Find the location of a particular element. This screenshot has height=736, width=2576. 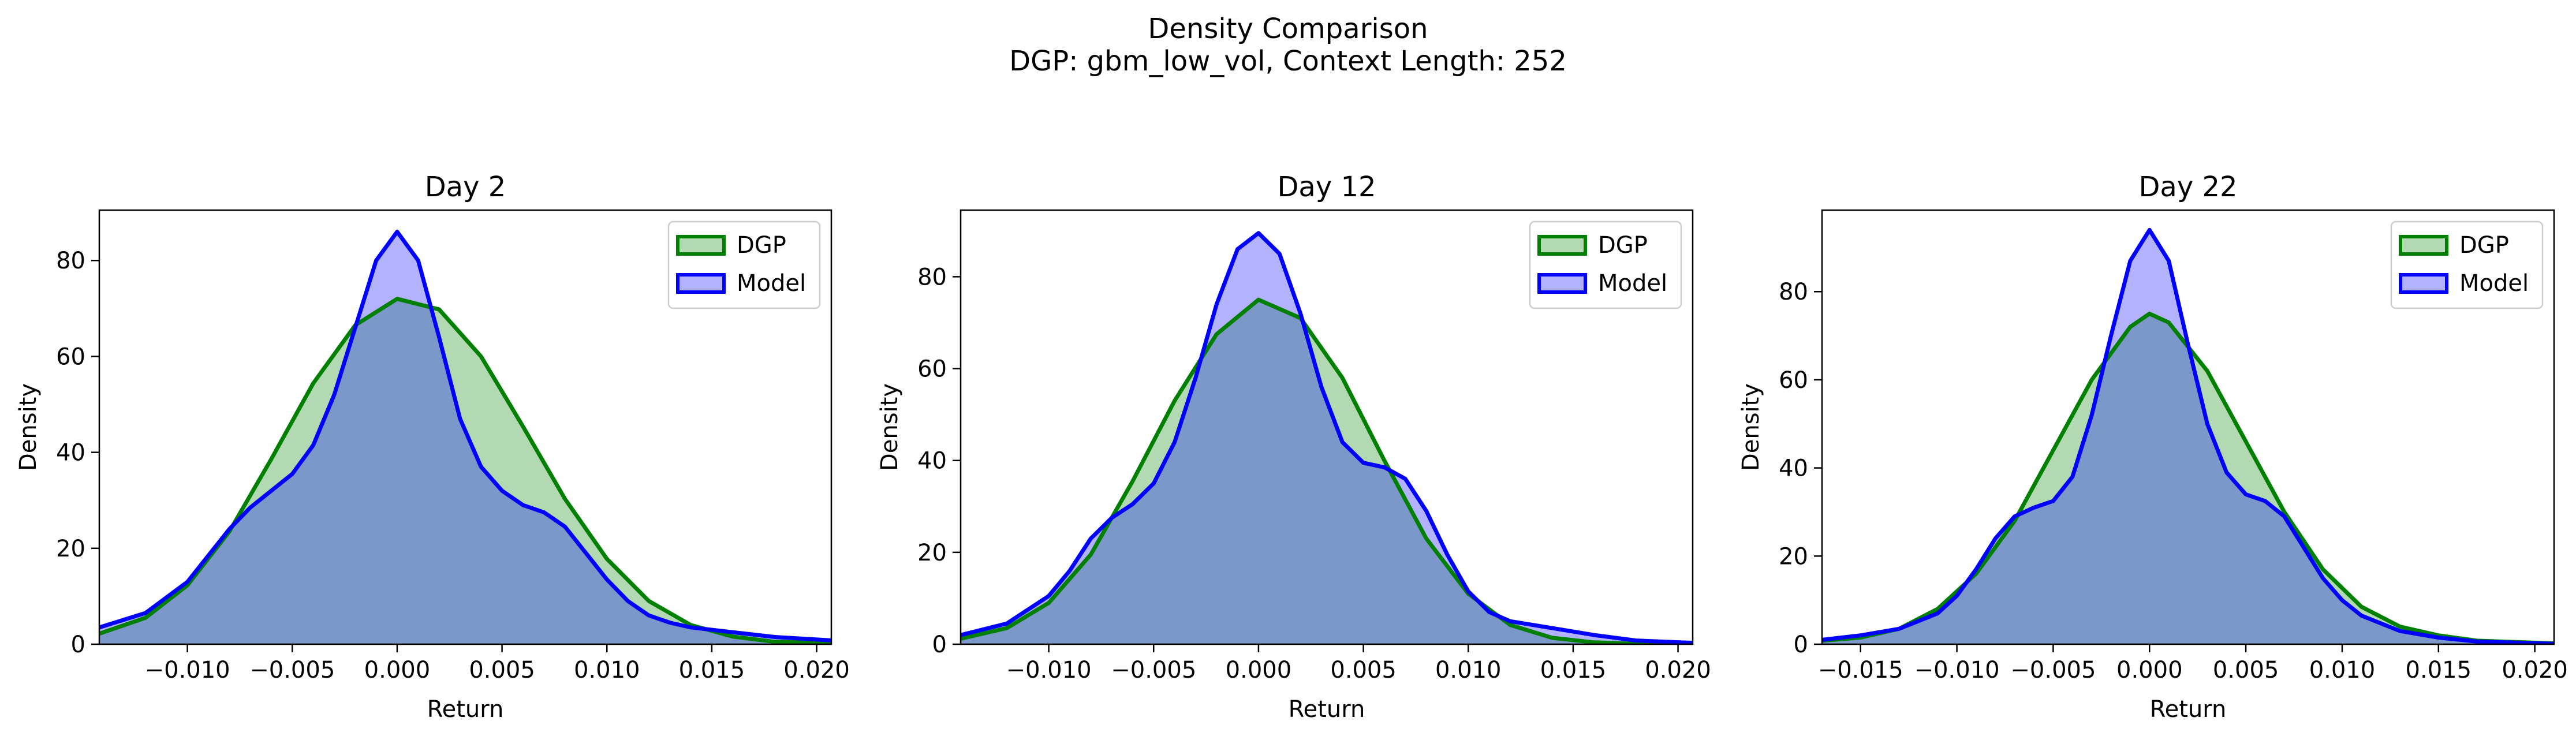

figure-title-line2: DGP: gbm_low_vol, Context Length: 252 is located at coordinates (1288, 61).